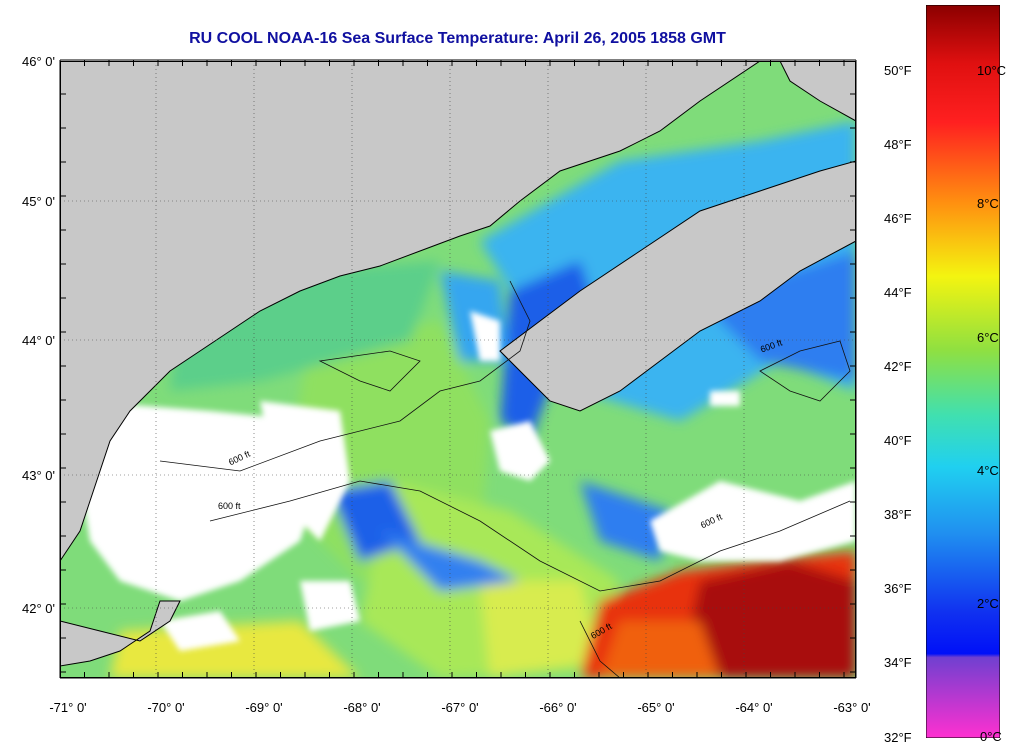 The image size is (1016, 754). What do you see at coordinates (992, 70) in the screenshot?
I see `colorbar-c-label: 10°C` at bounding box center [992, 70].